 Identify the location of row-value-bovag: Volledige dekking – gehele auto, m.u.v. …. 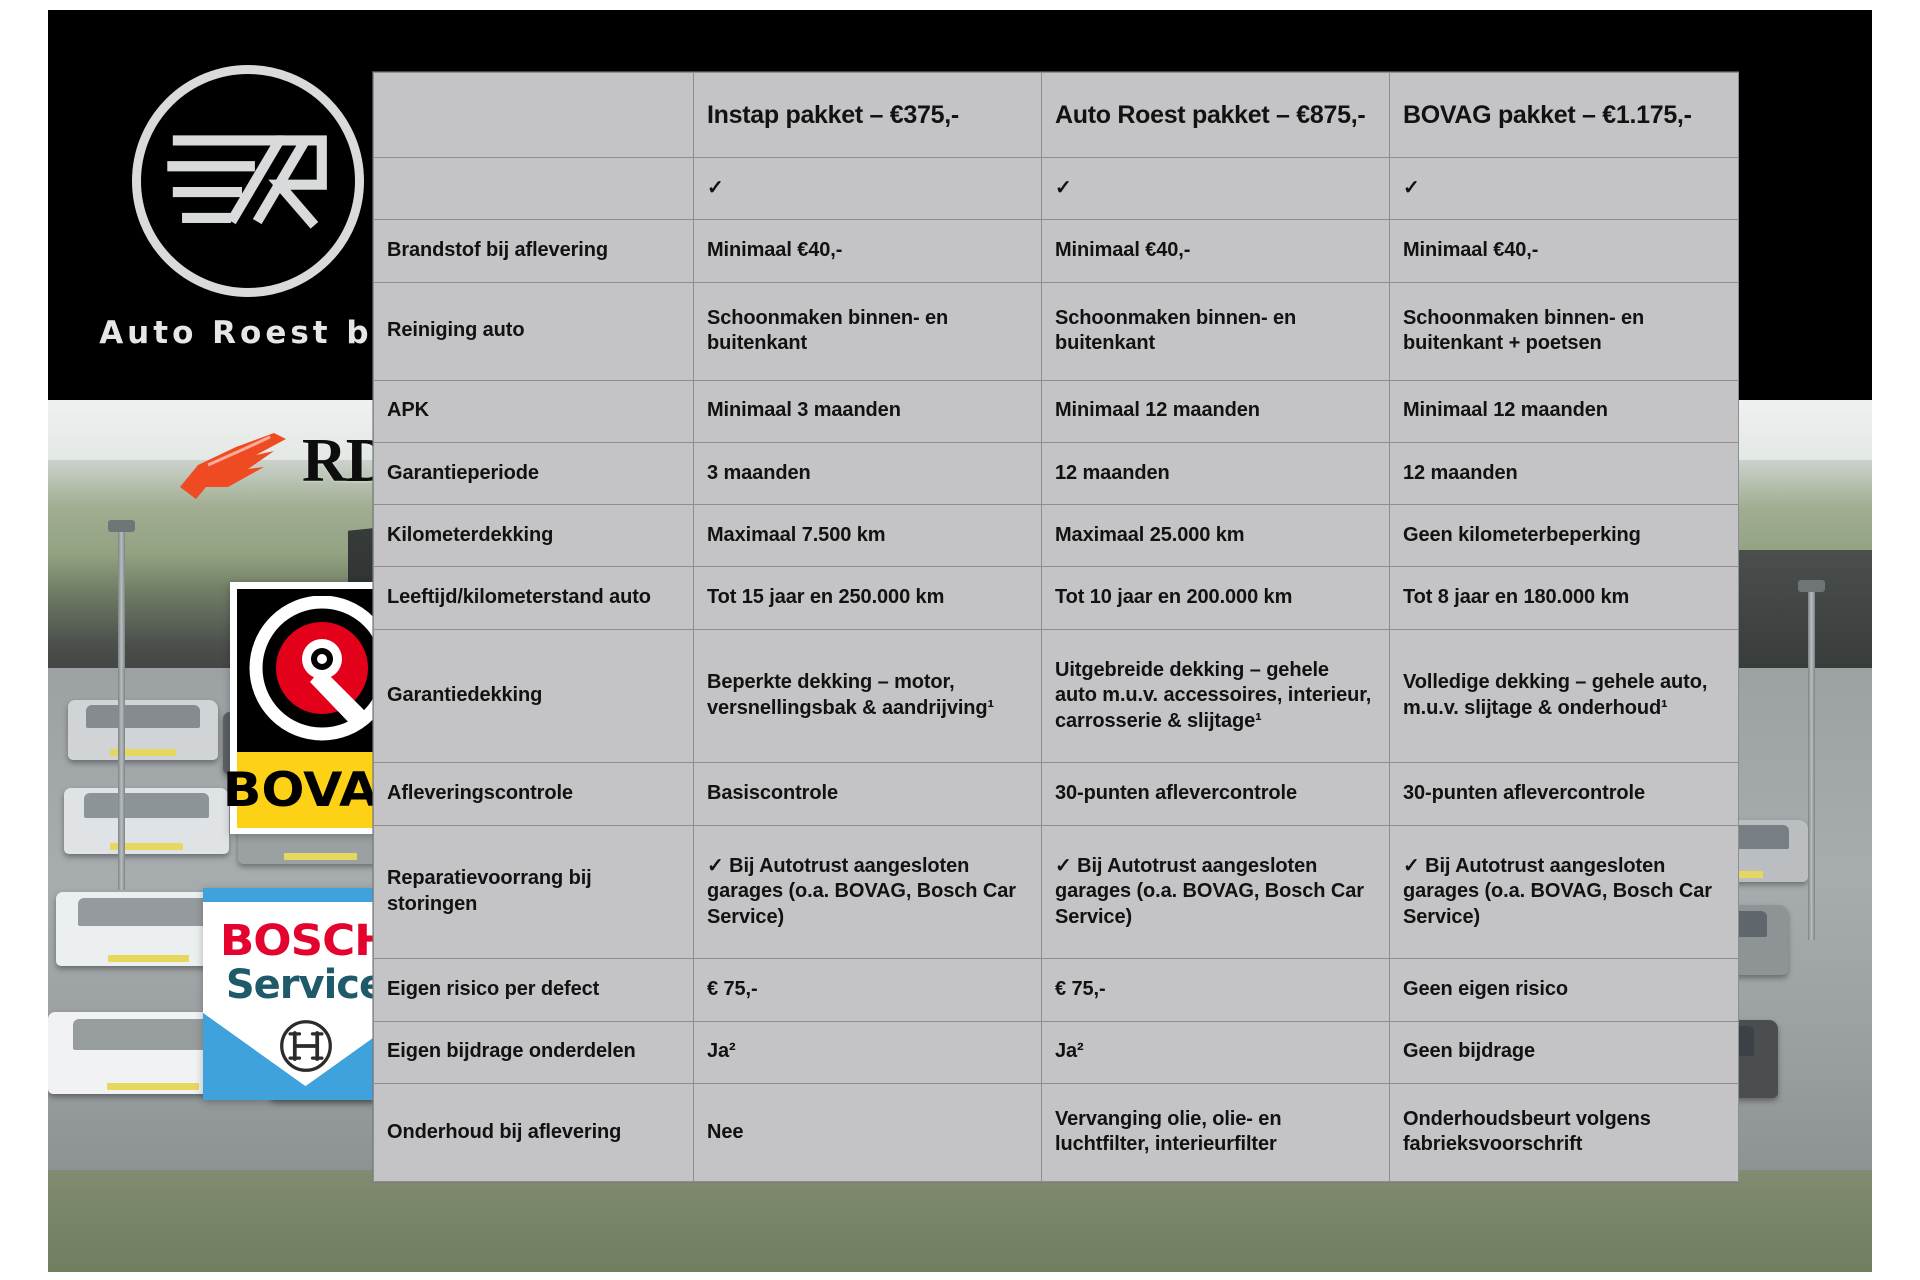
(1564, 696).